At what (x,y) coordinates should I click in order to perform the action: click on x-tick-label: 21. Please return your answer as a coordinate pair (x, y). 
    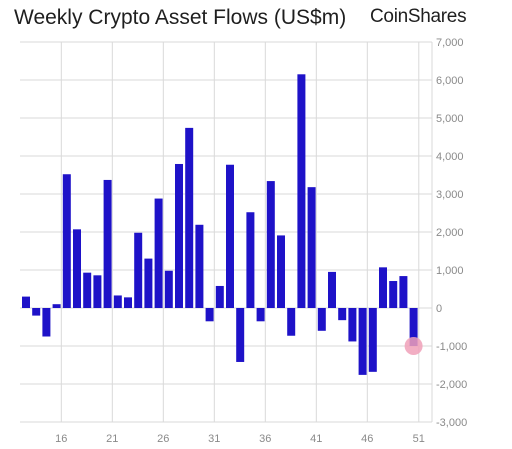
    Looking at the image, I should click on (112, 439).